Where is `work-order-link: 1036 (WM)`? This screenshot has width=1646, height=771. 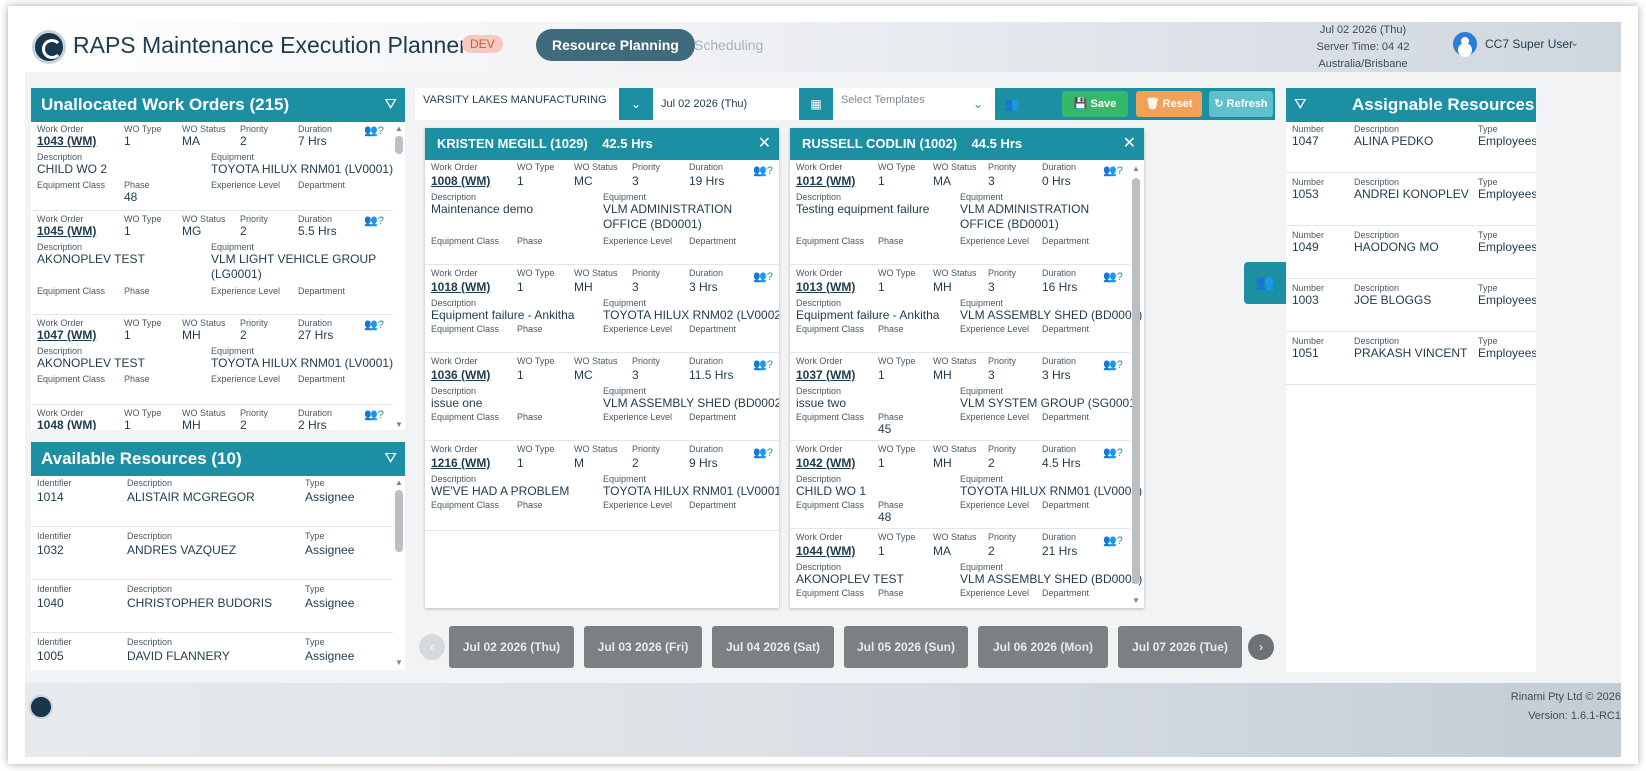 work-order-link: 1036 (WM) is located at coordinates (461, 375).